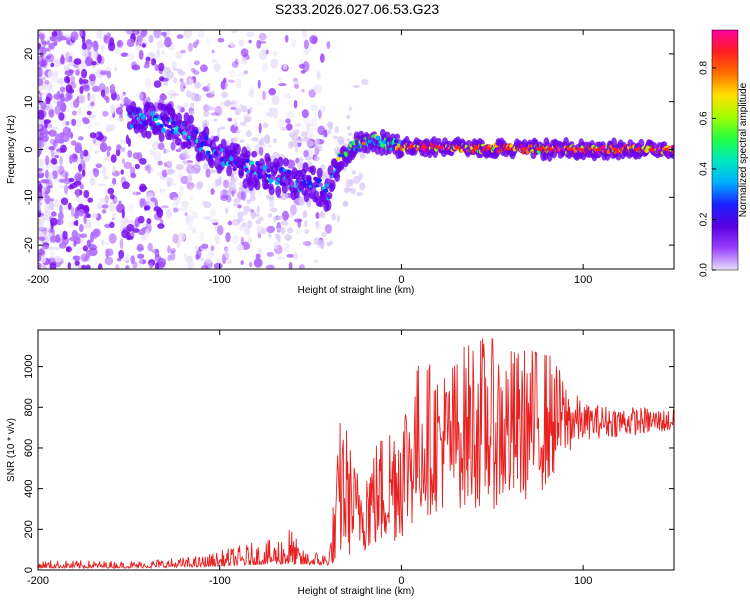 The image size is (750, 600). What do you see at coordinates (704, 169) in the screenshot?
I see `colorbar-tick-label: 0.4` at bounding box center [704, 169].